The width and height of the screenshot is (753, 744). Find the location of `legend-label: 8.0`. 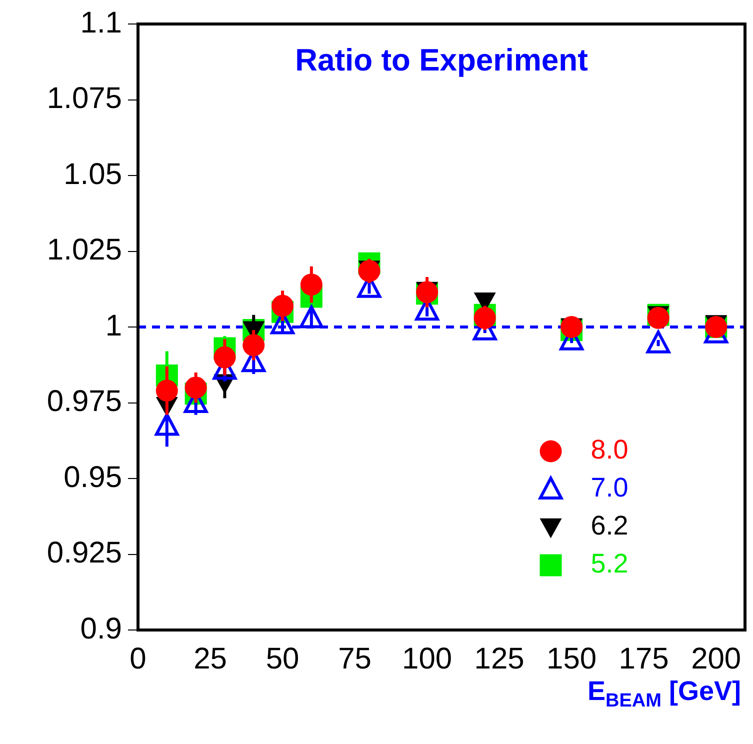

legend-label: 8.0 is located at coordinates (609, 449).